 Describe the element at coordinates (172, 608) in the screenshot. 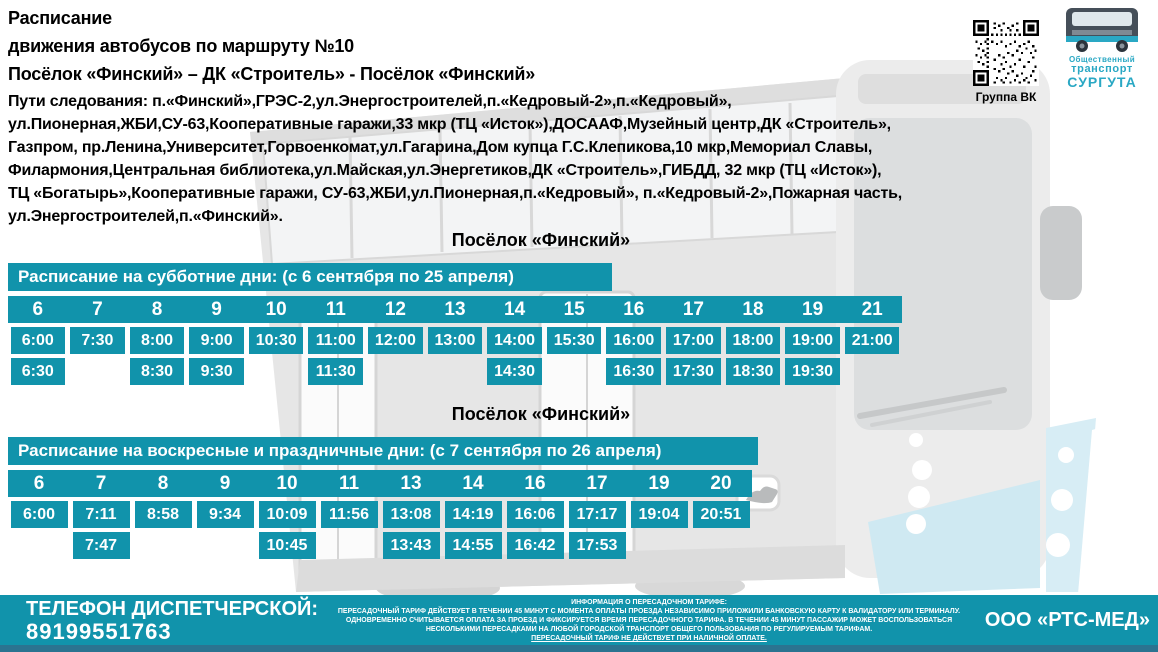

I see `dispatcher-phone-label: ТЕЛЕФОН ДИСПЕТЧЕРСКОЙ:` at that location.